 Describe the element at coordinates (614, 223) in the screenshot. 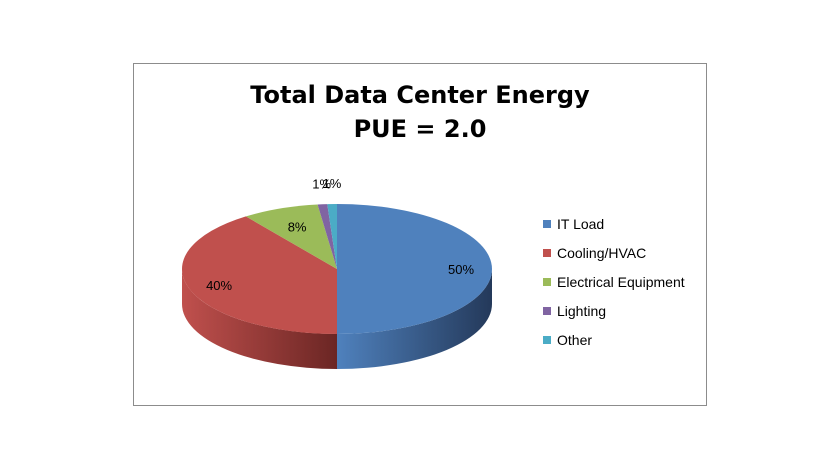

I see `legend-item-it-load: IT Load` at that location.